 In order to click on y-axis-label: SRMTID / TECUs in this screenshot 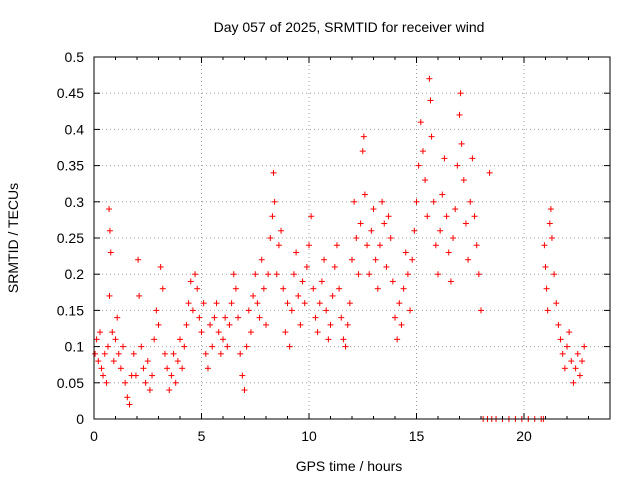, I will do `click(13, 238)`.